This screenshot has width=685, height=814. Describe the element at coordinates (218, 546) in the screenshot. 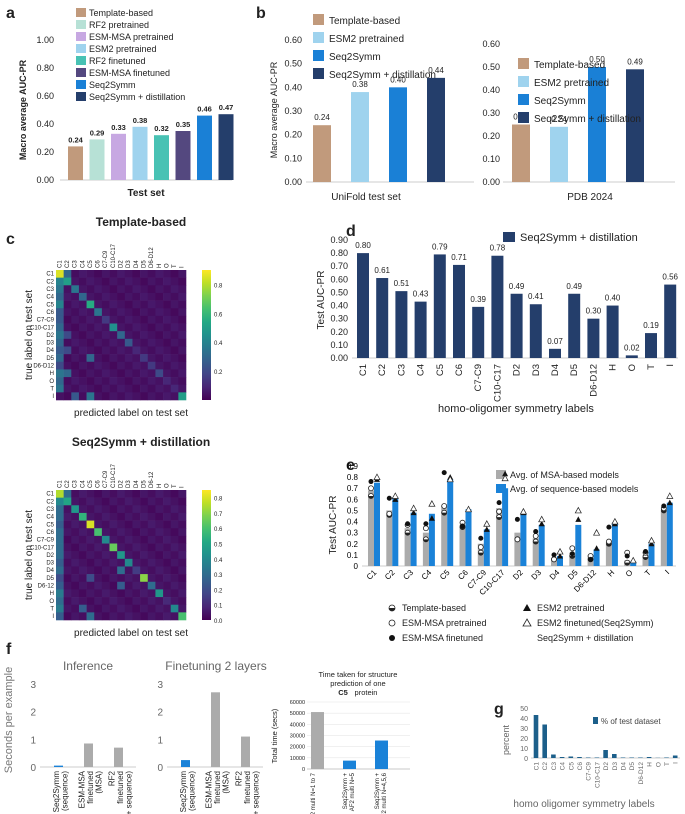

I see `colorbar-tick: 0.5` at that location.